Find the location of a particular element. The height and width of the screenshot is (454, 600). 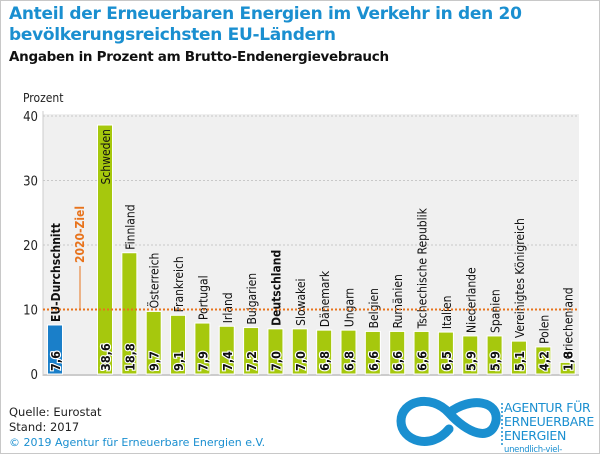

value-label: 7,9 is located at coordinates (202, 361).